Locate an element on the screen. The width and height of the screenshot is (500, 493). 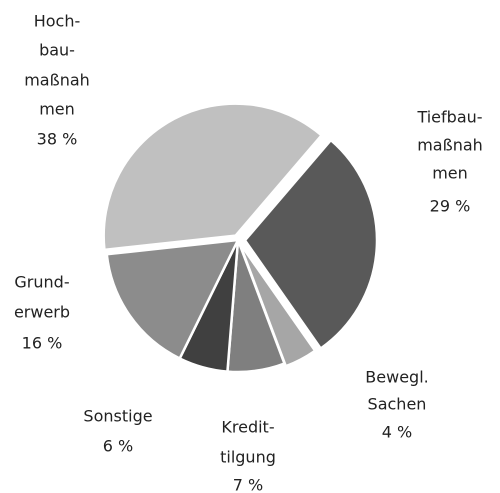
slice-label: Tiefbau- is located at coordinates (449, 117).